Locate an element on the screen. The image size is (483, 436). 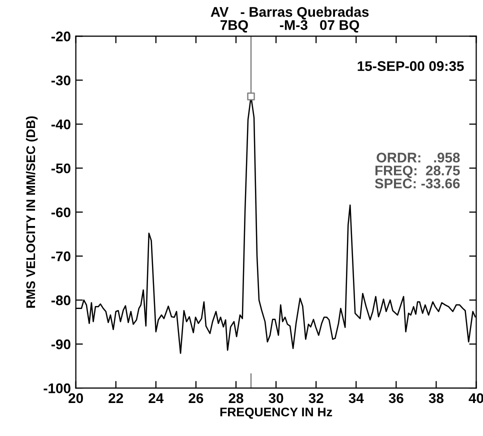
y-tick-label: -90 is located at coordinates (60, 344).